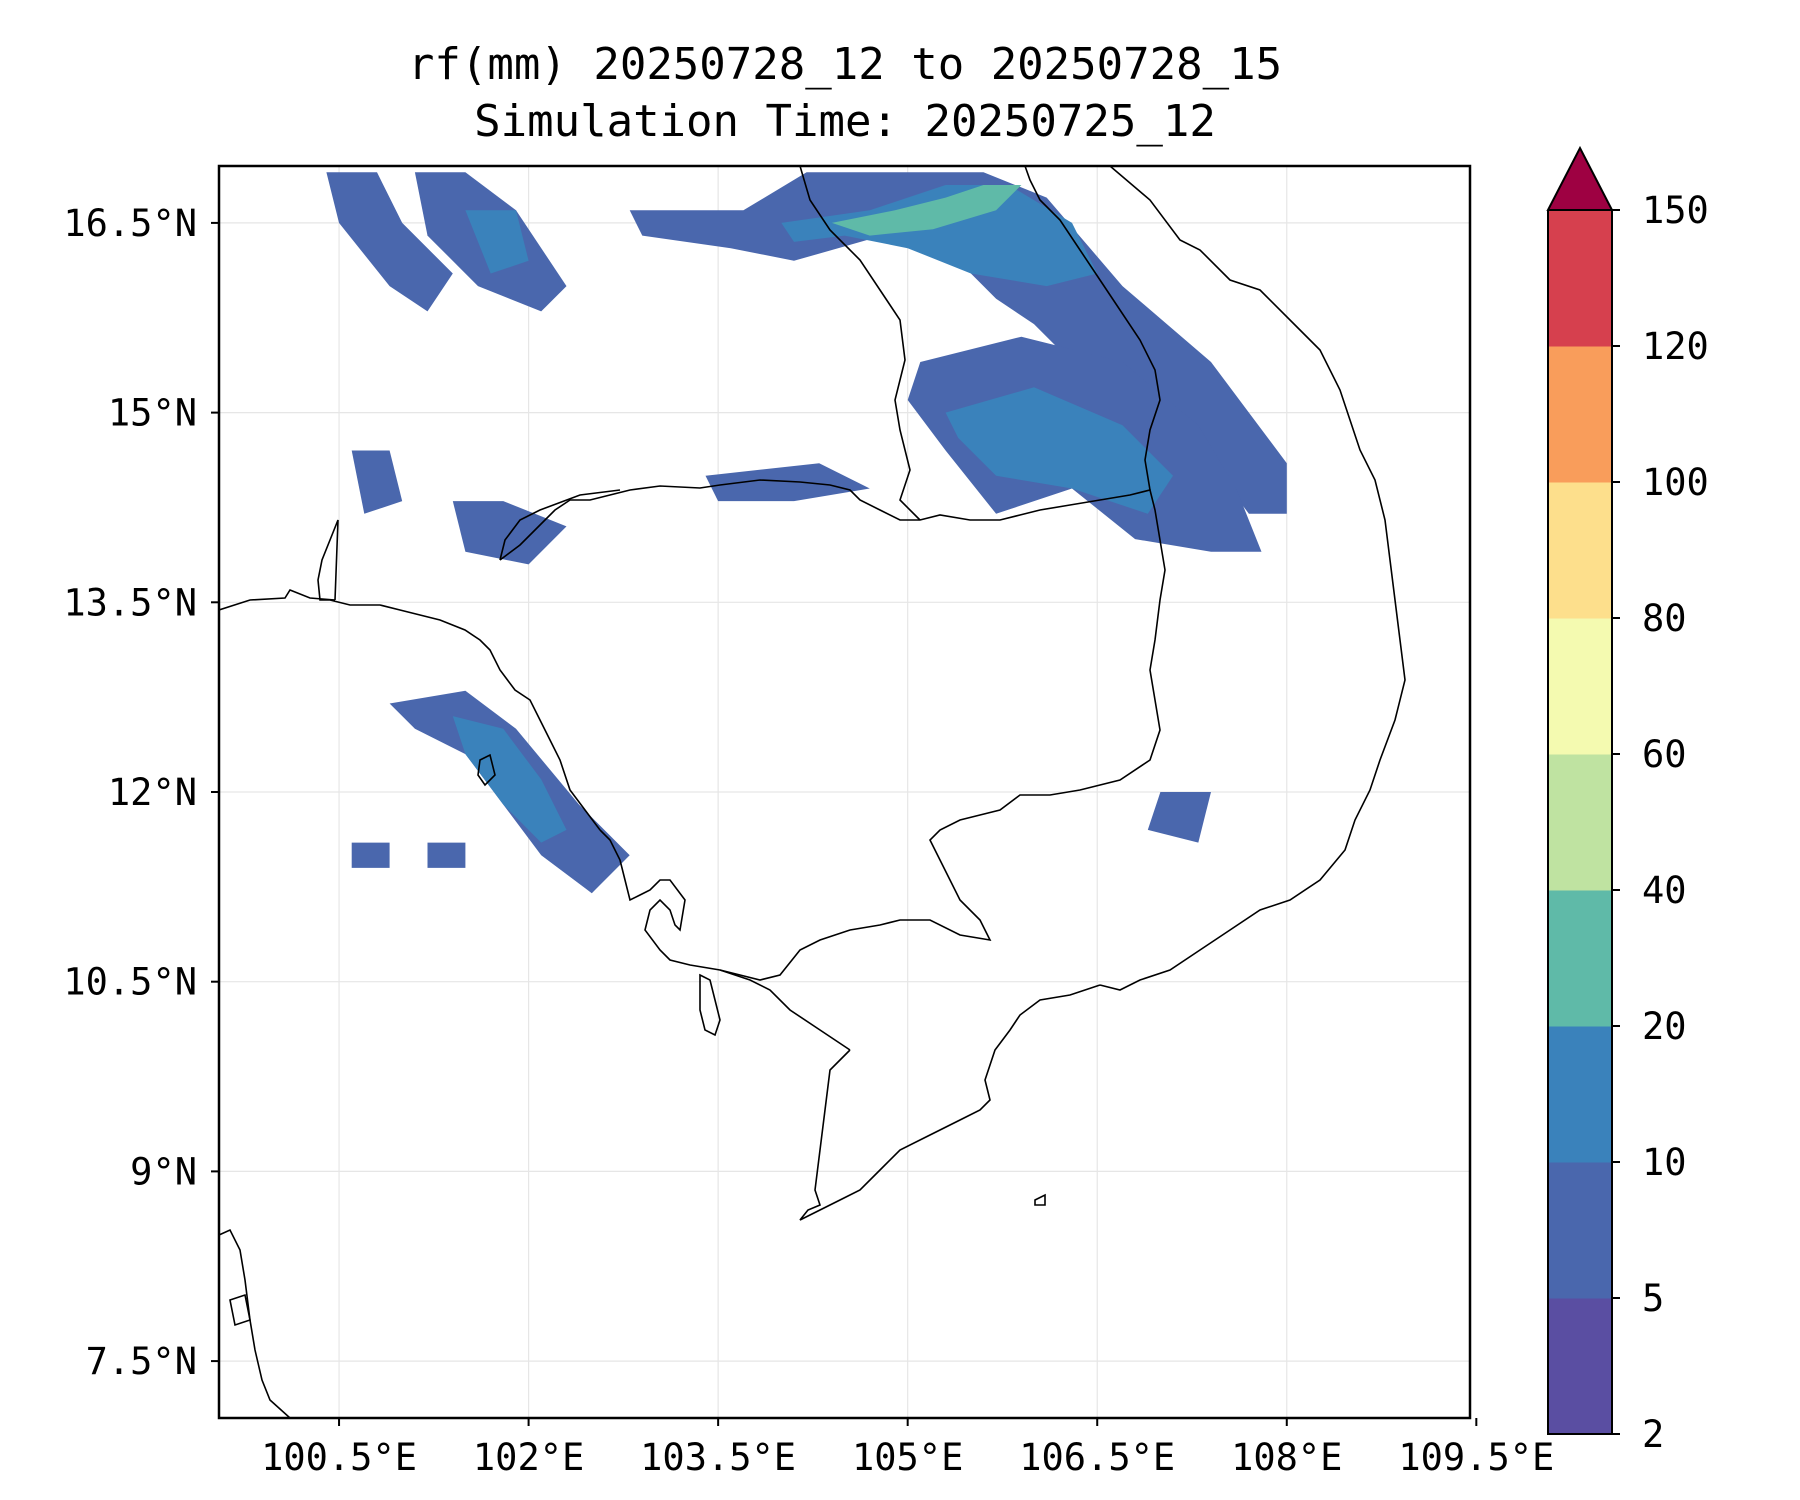 The height and width of the screenshot is (1500, 1800). I want to click on colorbar-tick-label: 5, so click(1653, 1298).